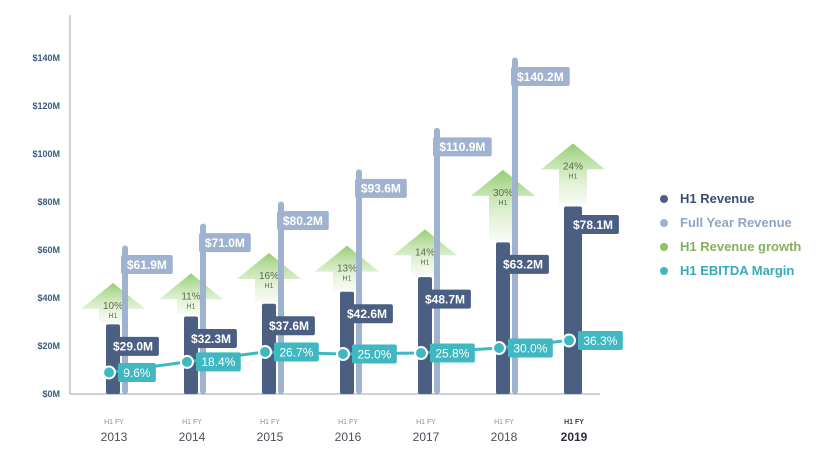 This screenshot has width=821, height=457. I want to click on growth-label: 13%, so click(347, 269).